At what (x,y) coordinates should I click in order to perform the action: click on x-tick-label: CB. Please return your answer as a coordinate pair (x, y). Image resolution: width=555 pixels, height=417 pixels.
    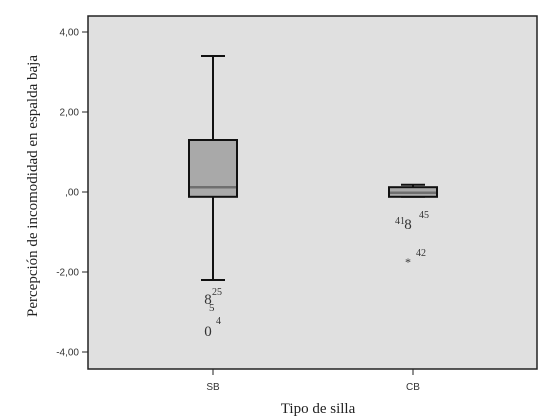
    Looking at the image, I should click on (413, 387).